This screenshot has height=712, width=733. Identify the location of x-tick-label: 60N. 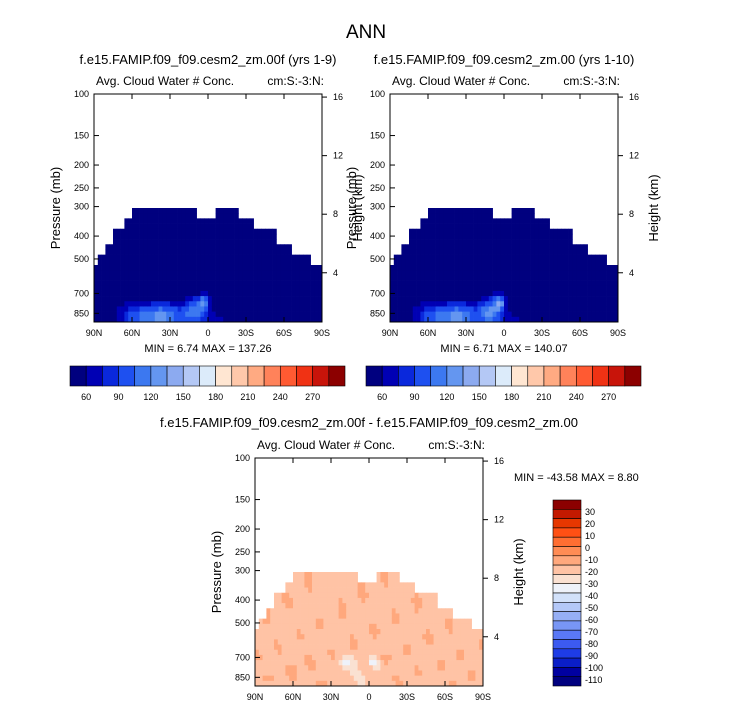
(293, 697).